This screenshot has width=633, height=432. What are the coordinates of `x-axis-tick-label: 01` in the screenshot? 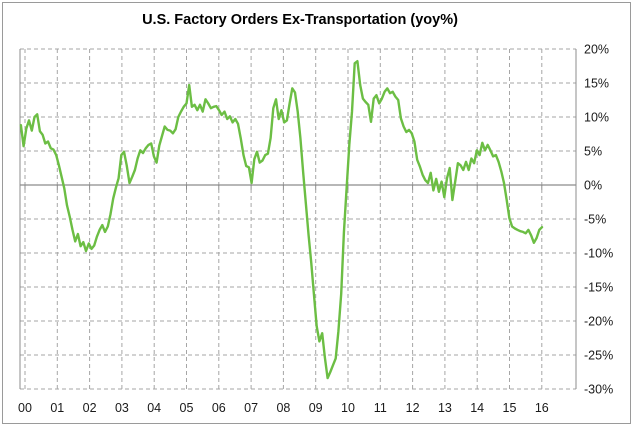 It's located at (57, 408).